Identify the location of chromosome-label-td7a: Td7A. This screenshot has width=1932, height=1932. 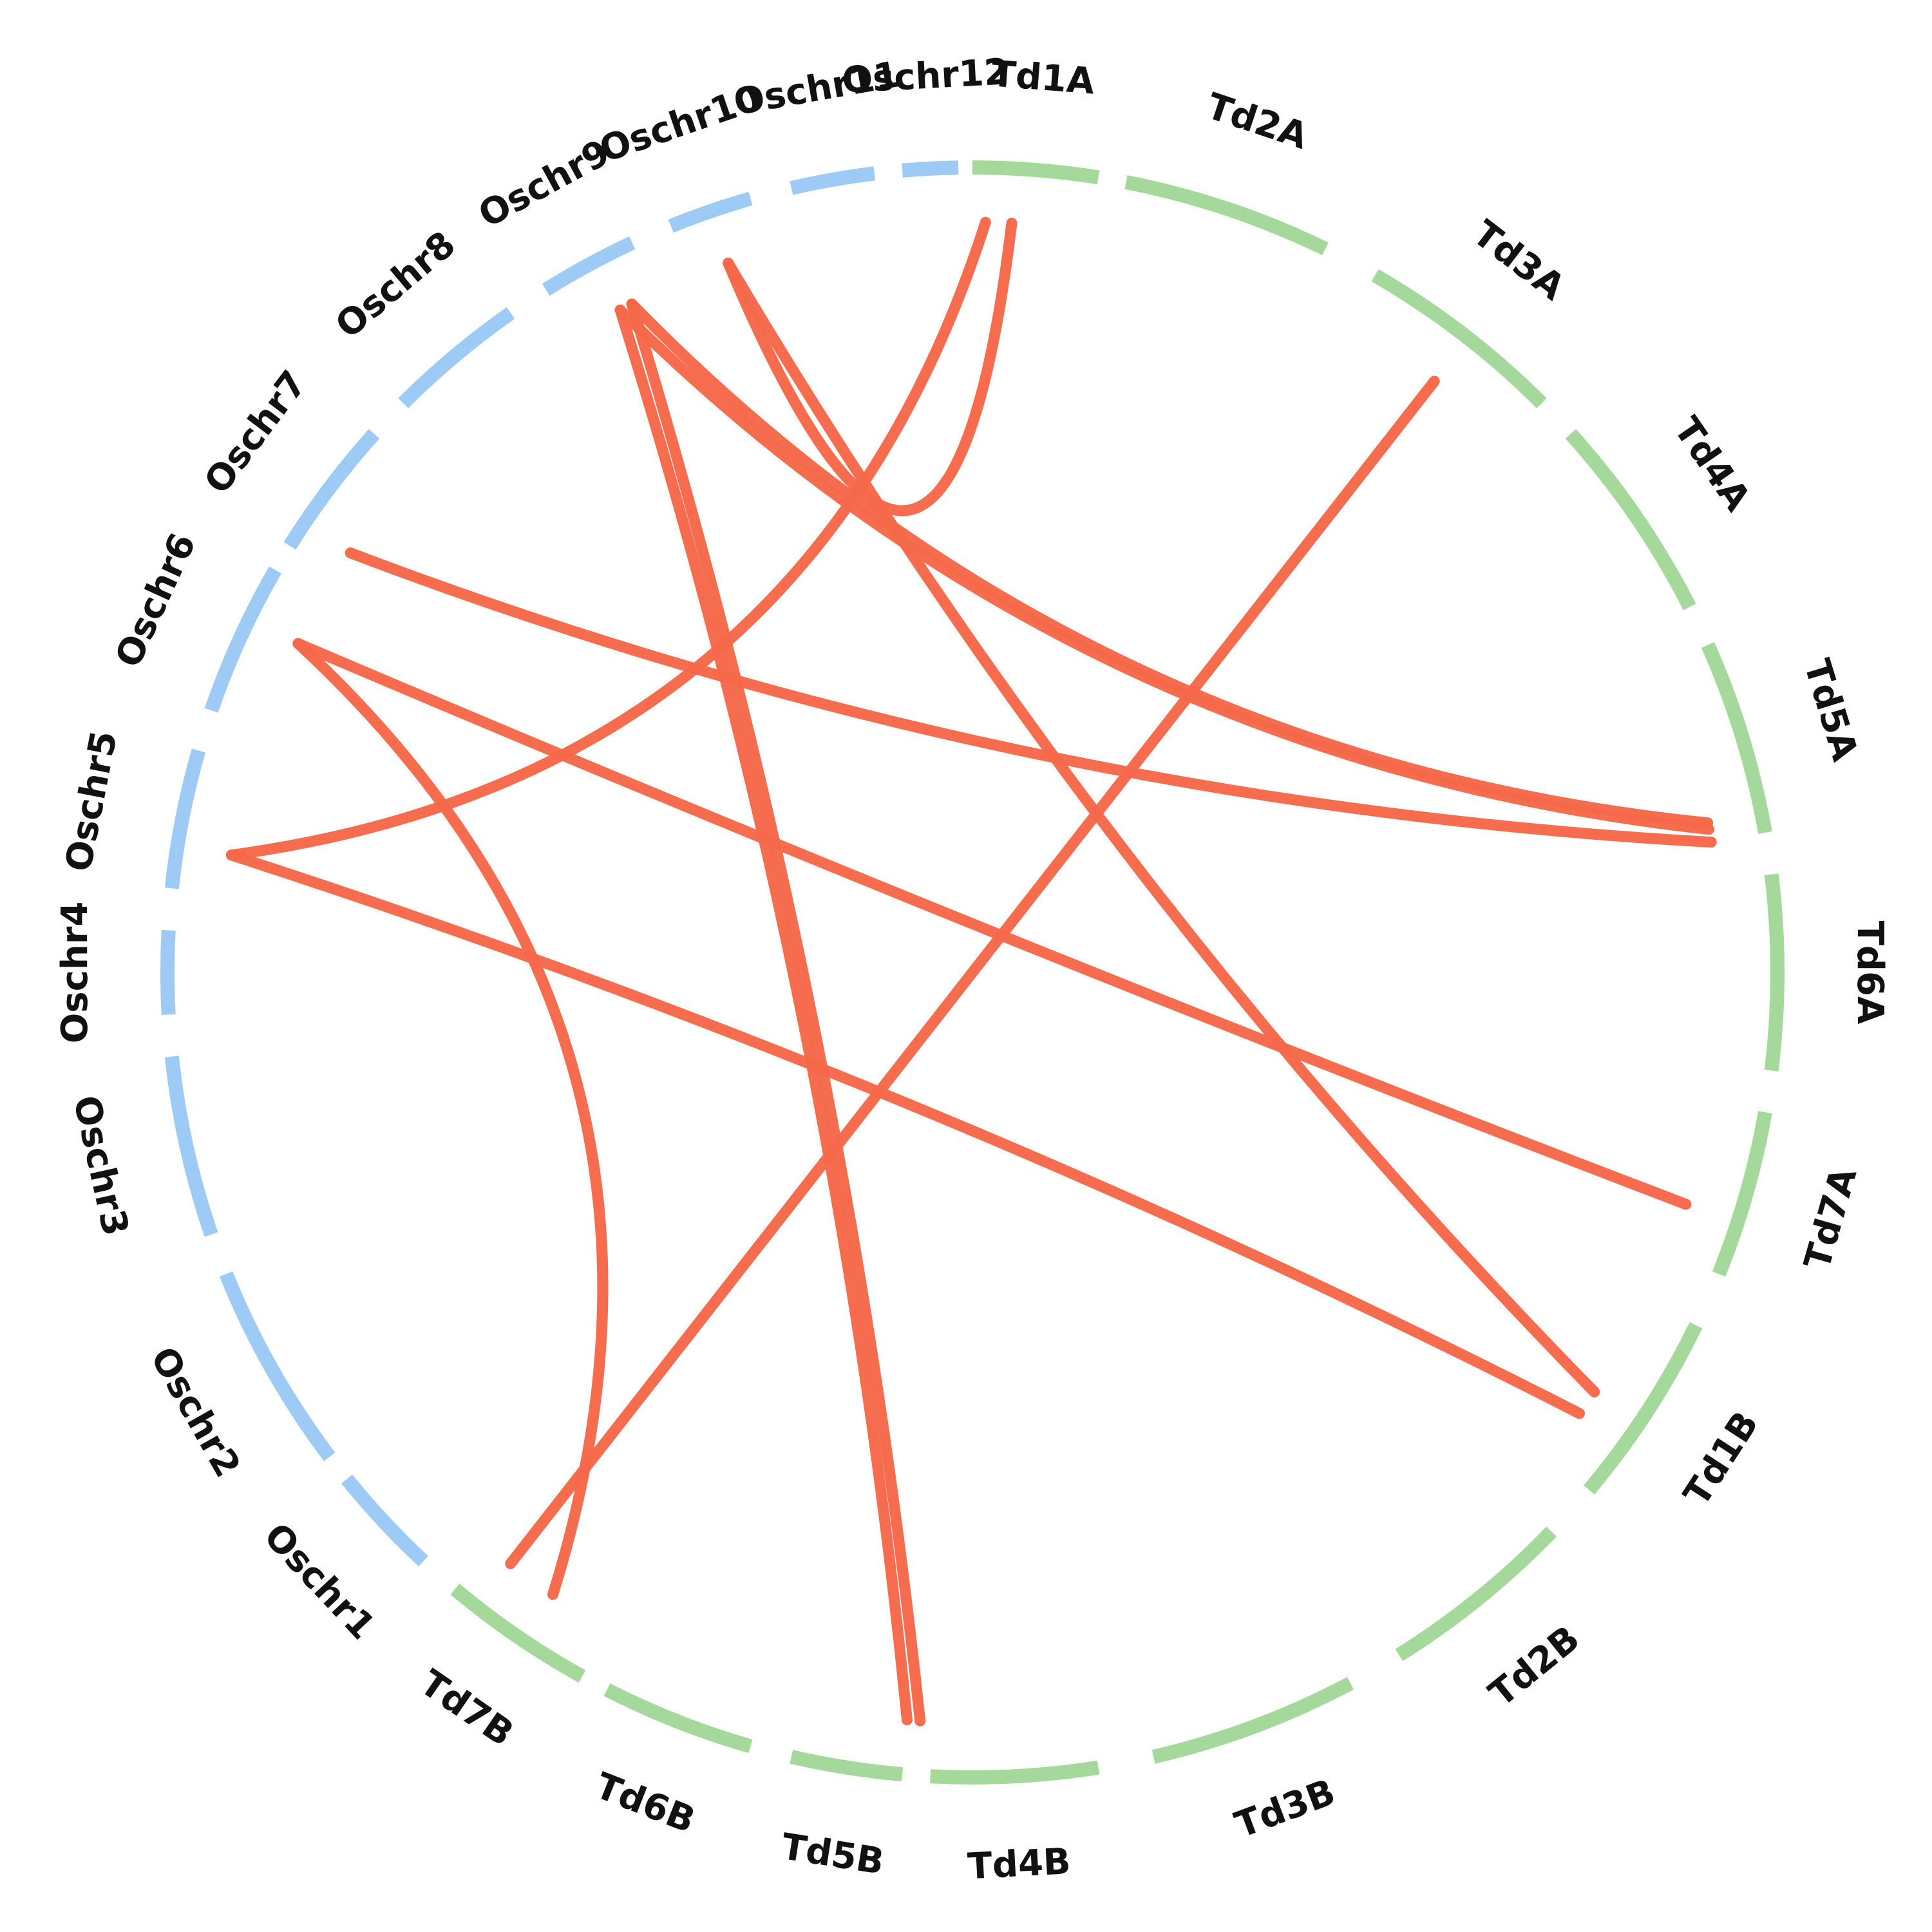
(1832, 1218).